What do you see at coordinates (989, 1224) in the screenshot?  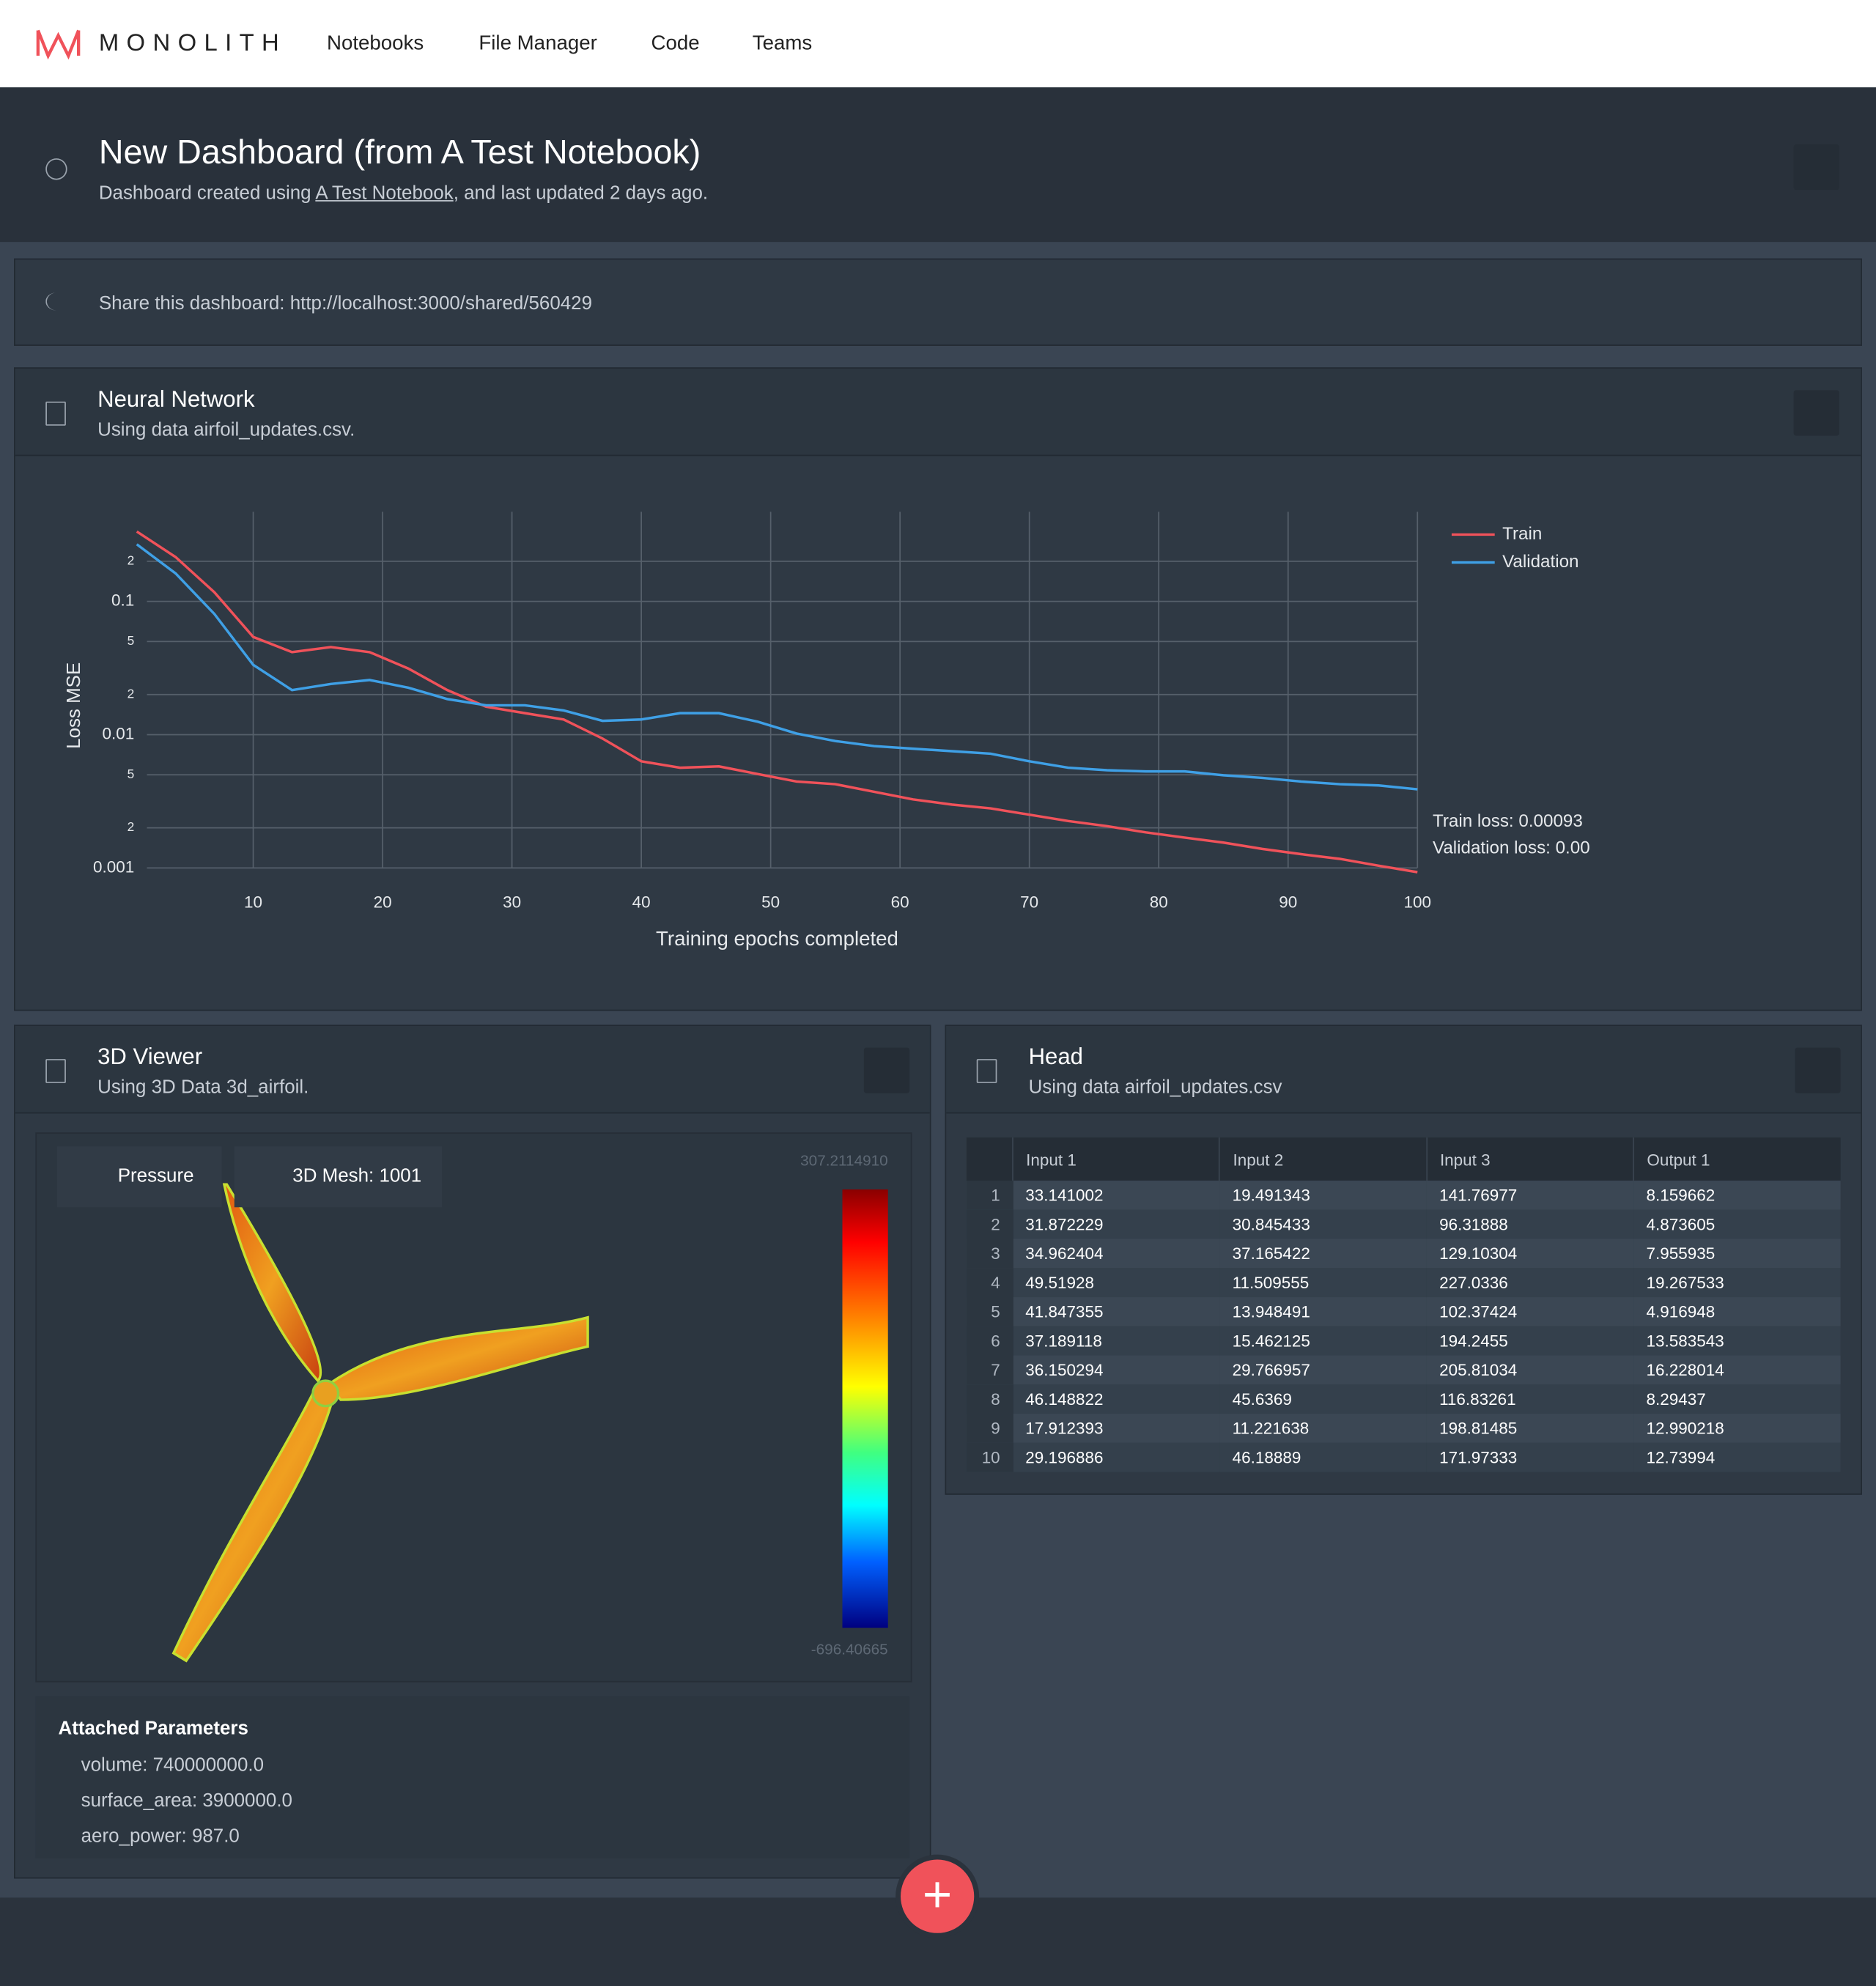 I see `row-index: 2` at bounding box center [989, 1224].